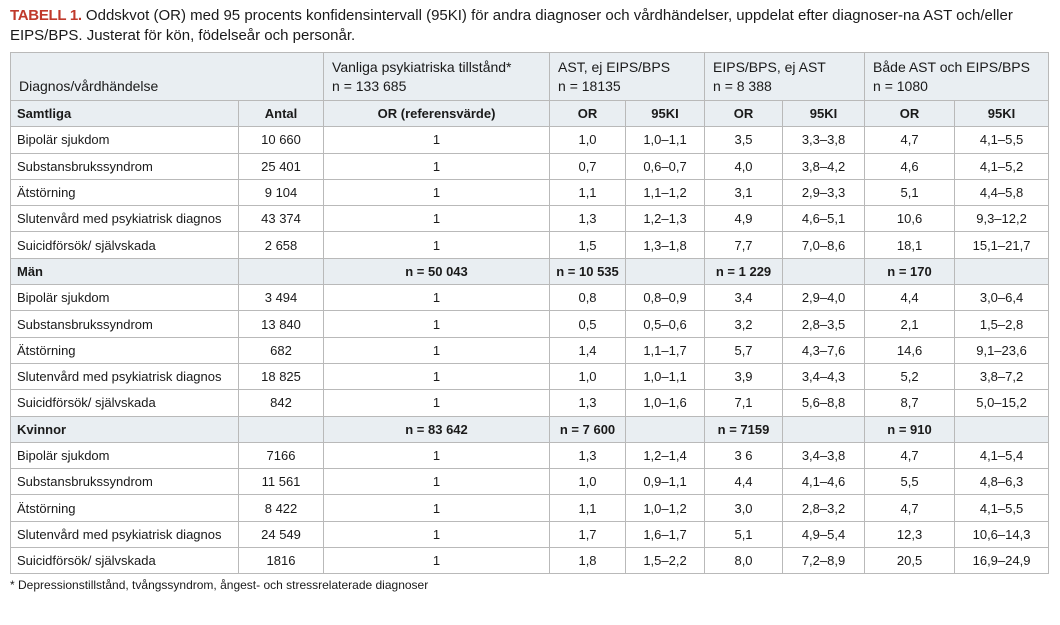  Describe the element at coordinates (281, 298) in the screenshot. I see `row-antal: 3 494` at that location.